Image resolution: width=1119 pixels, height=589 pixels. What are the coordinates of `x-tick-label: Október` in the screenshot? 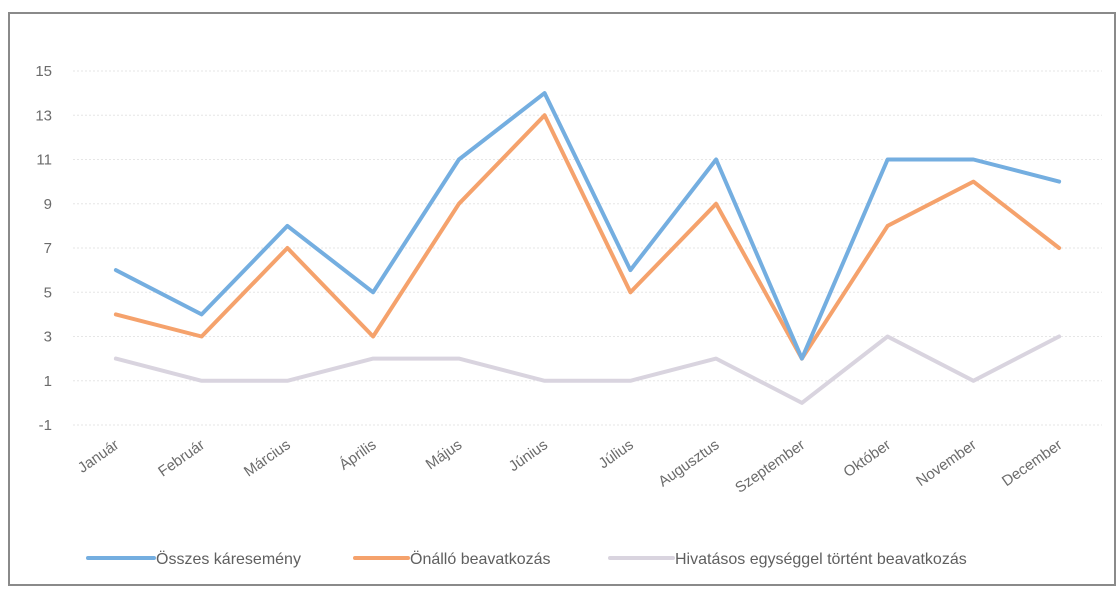 It's located at (866, 458).